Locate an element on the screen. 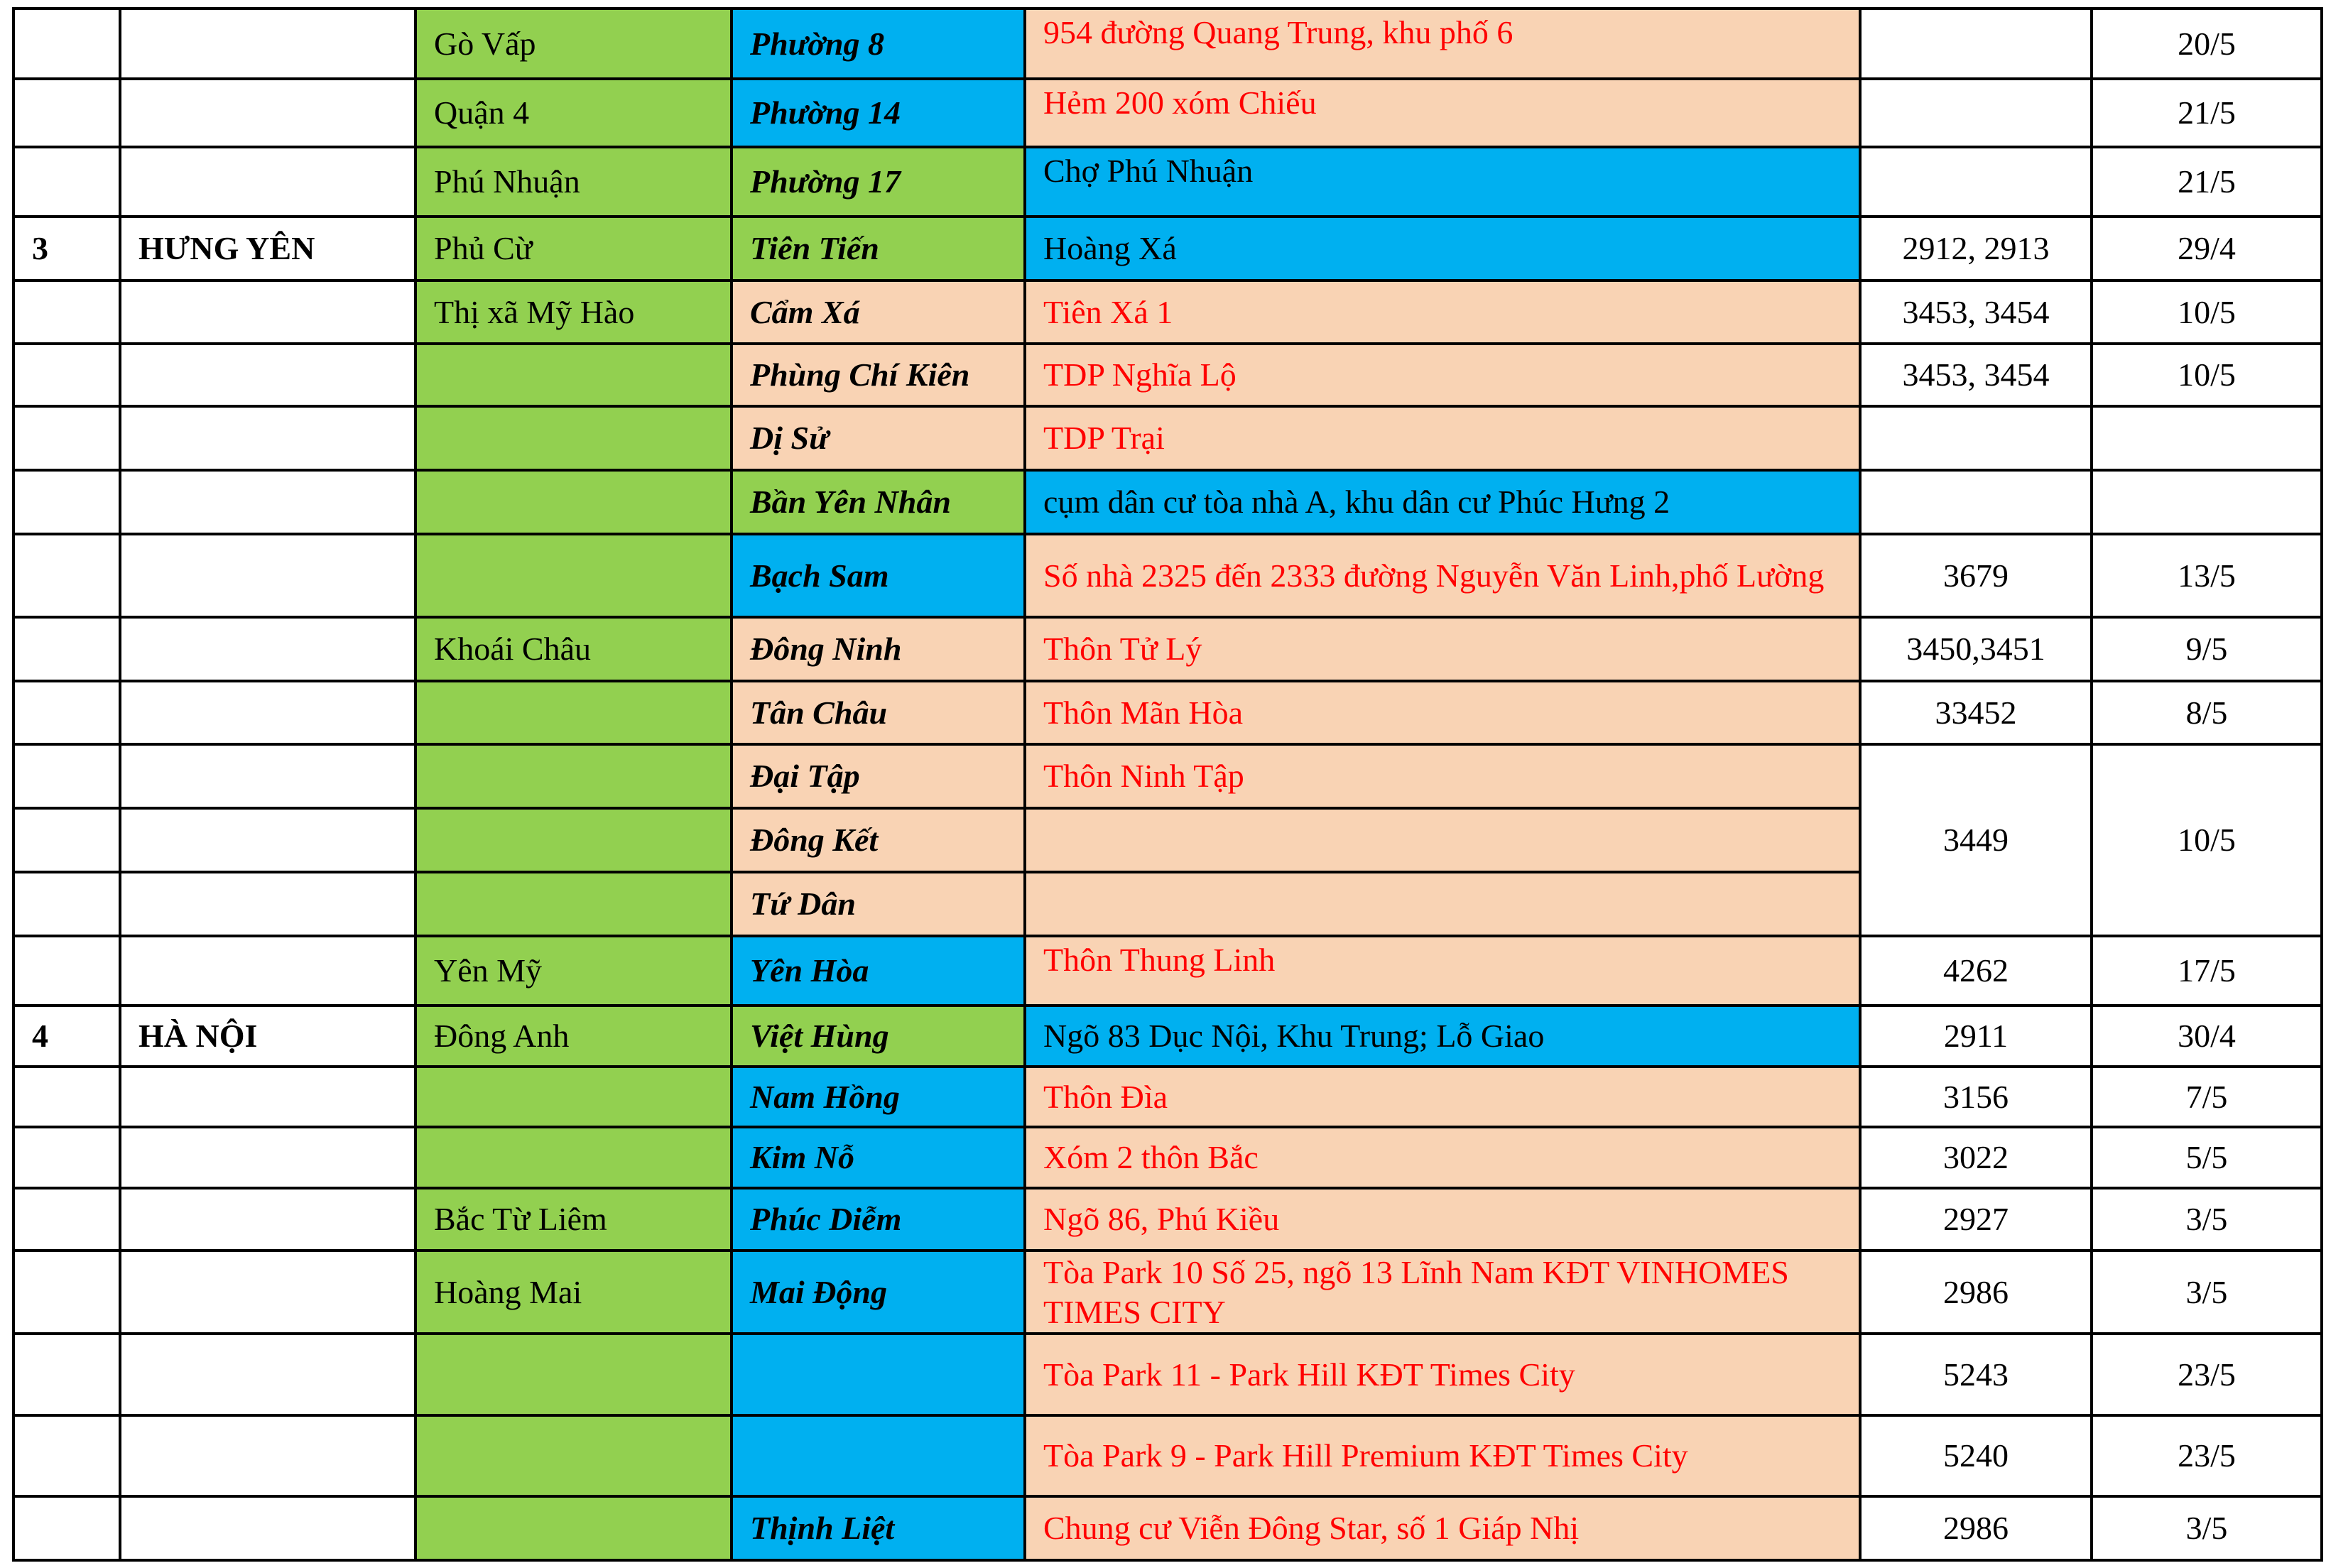 The image size is (2326, 1568). cell-address: Thôn Mãn Hòa is located at coordinates (1442, 713).